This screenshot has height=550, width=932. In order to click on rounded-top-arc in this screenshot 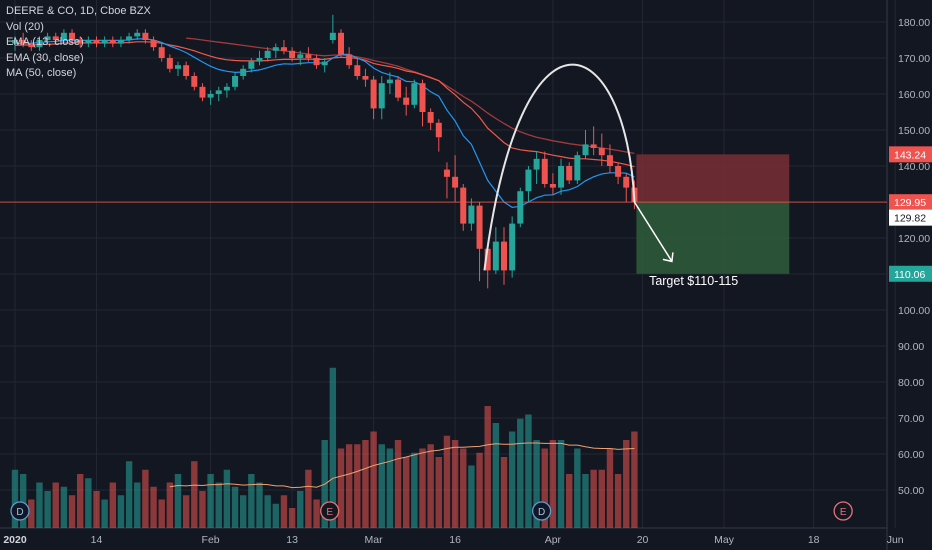, I will do `click(559, 167)`.